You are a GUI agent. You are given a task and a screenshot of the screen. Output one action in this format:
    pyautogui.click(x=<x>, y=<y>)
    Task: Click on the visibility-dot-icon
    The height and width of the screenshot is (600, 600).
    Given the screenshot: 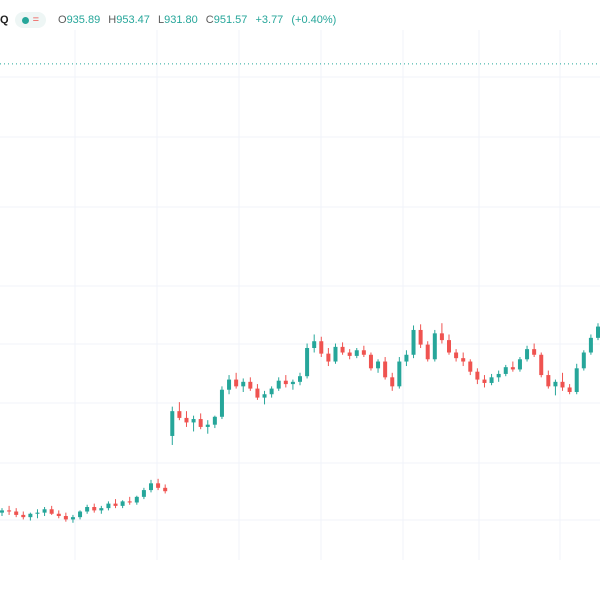 What is the action you would take?
    pyautogui.click(x=25, y=20)
    